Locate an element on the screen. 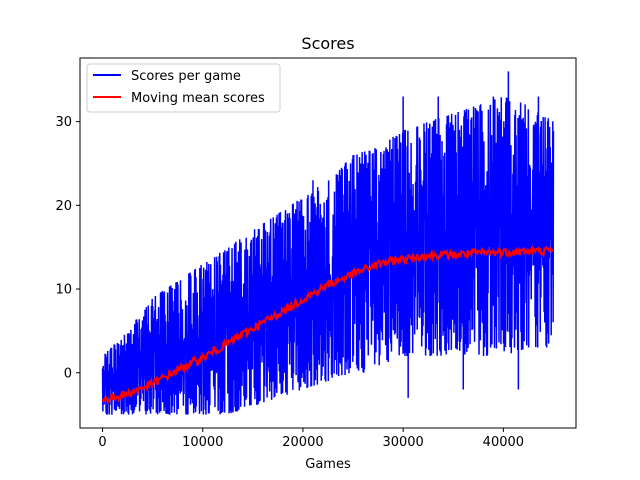 The image size is (640, 480). legend-label-scores-per-game: Scores per game is located at coordinates (186, 76).